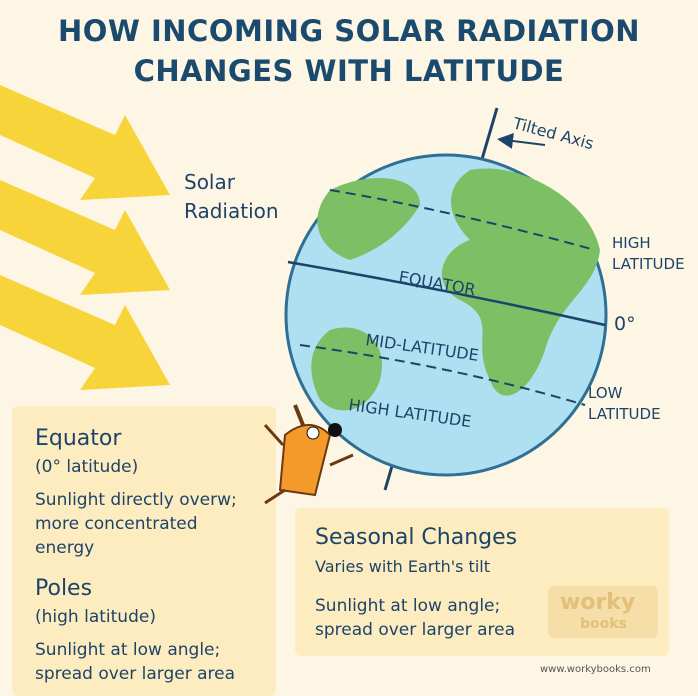 This screenshot has width=698, height=696. I want to click on url: www.workybooks.com, so click(595, 669).